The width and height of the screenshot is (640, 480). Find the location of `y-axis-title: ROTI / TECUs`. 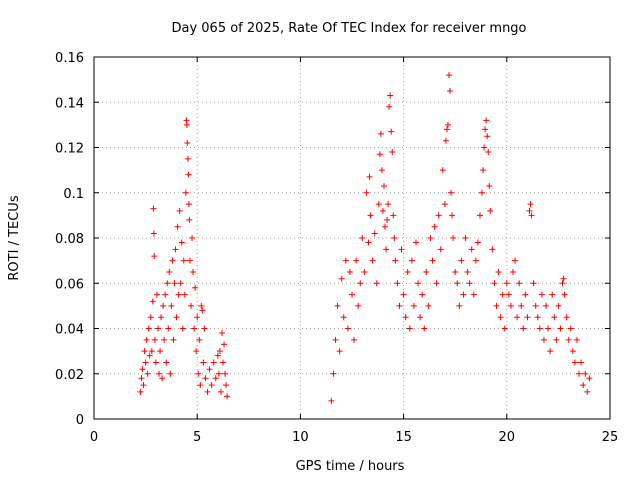

y-axis-title: ROTI / TECUs is located at coordinates (14, 237).